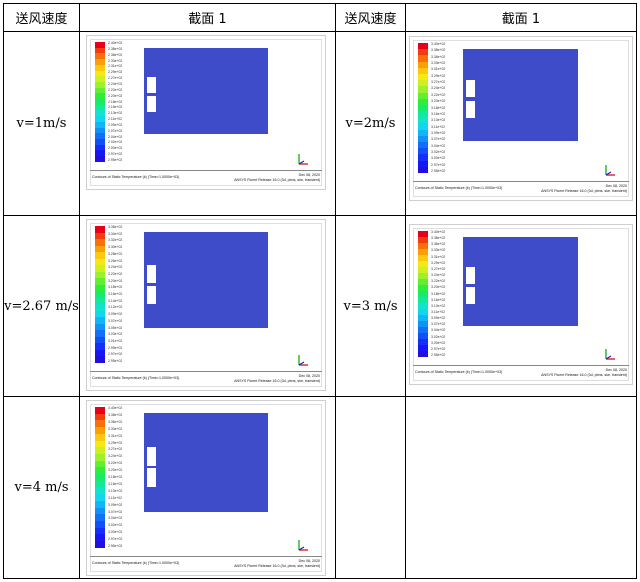 This screenshot has width=640, height=582. I want to click on tick-label: 2.99e+02, so click(115, 347).